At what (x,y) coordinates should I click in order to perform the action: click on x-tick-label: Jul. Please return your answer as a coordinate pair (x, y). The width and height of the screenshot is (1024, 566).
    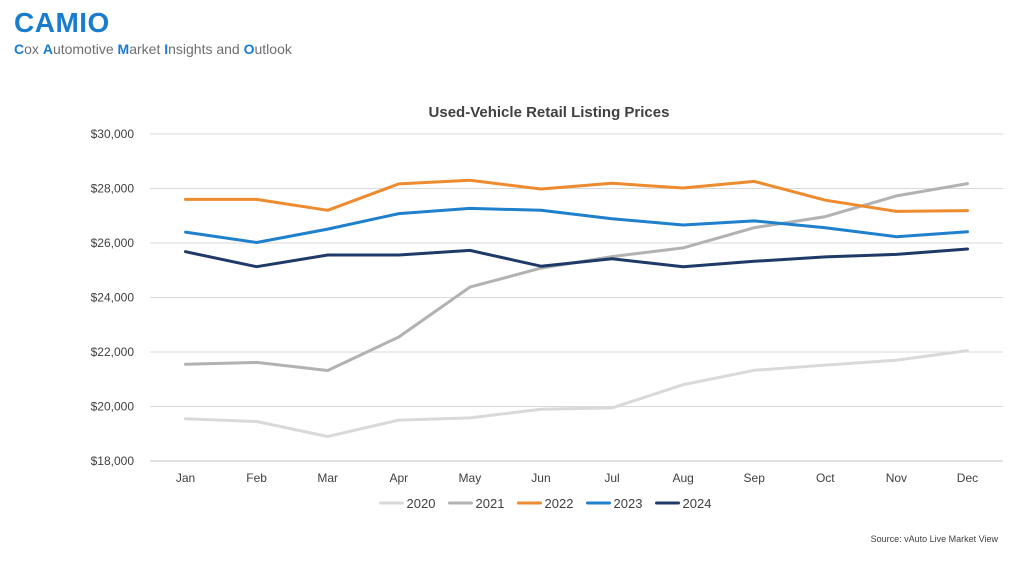
    Looking at the image, I should click on (611, 478).